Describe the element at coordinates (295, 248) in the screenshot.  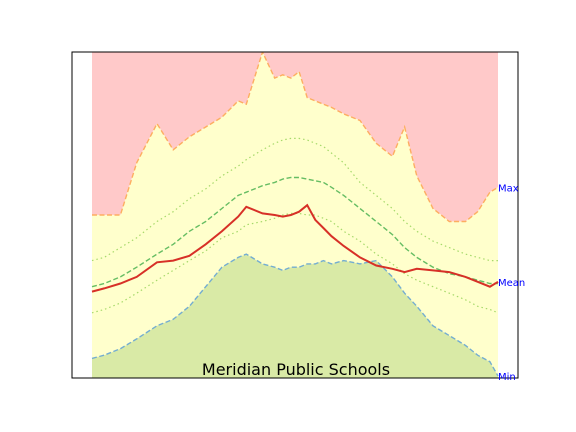
I see `mean-line` at that location.